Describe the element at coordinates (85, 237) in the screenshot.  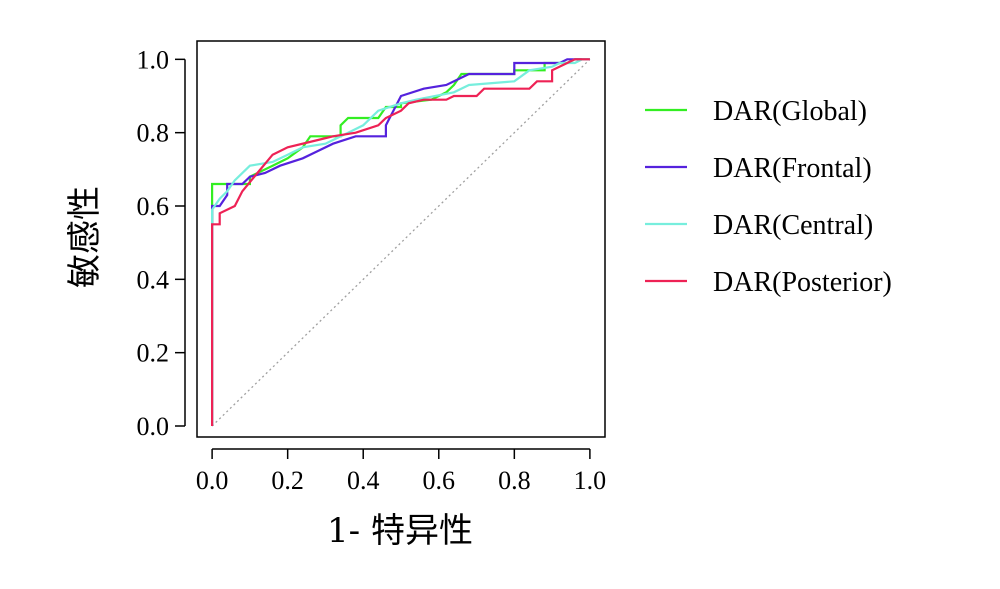
I see `y-axis-title: 敏感性` at that location.